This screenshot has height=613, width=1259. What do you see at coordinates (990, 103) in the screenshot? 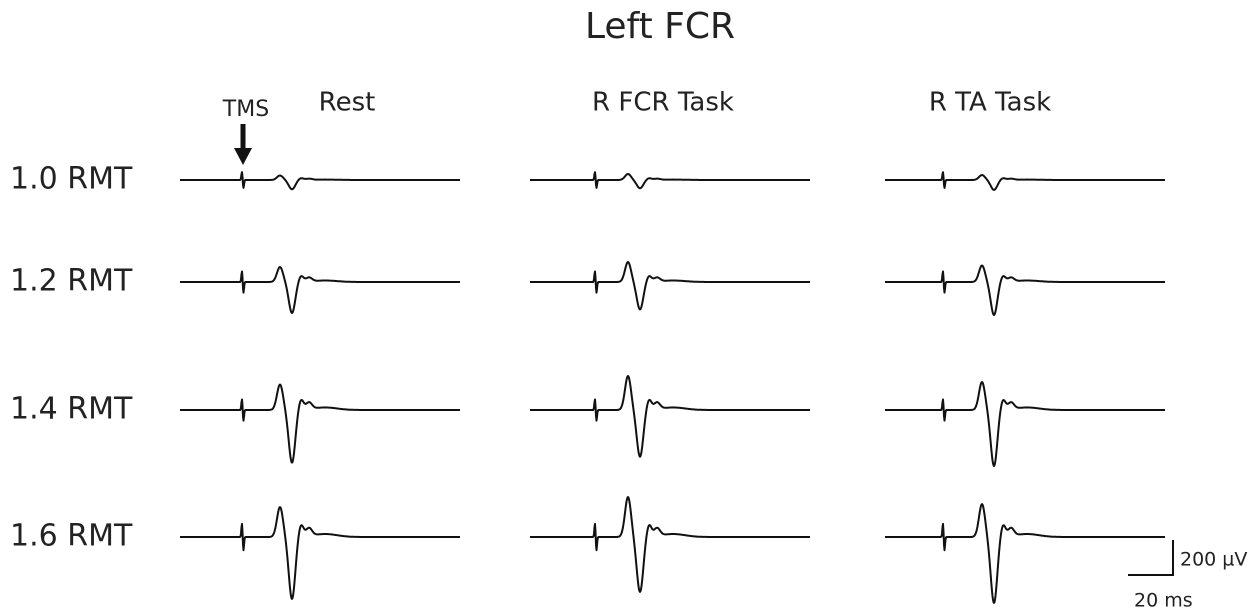
I see `column-label: R TA Task` at bounding box center [990, 103].